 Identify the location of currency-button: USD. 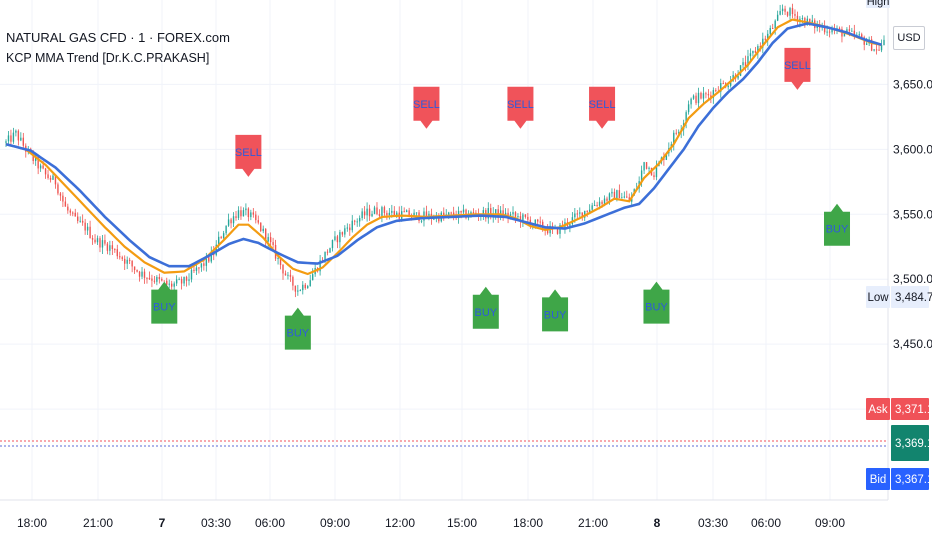
(909, 38).